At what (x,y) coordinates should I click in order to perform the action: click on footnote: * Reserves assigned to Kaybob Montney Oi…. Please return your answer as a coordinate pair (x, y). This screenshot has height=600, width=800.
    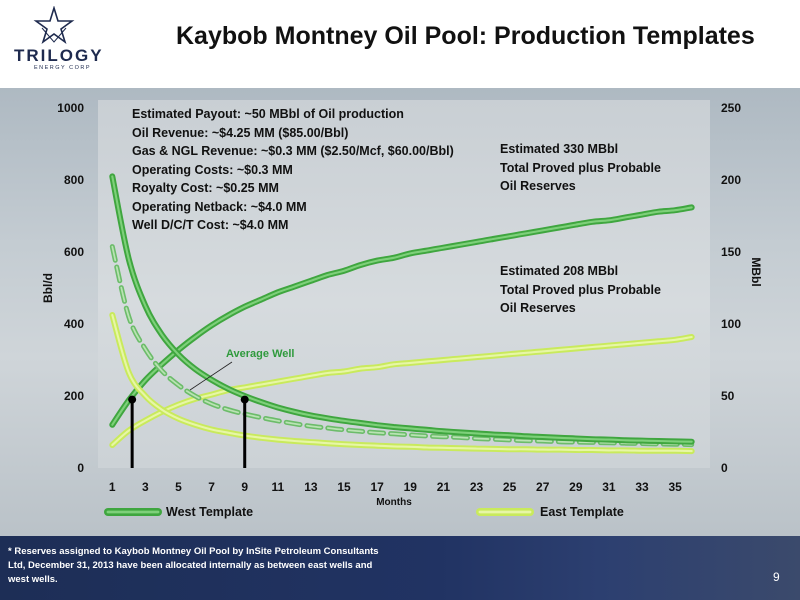
    Looking at the image, I should click on (193, 565).